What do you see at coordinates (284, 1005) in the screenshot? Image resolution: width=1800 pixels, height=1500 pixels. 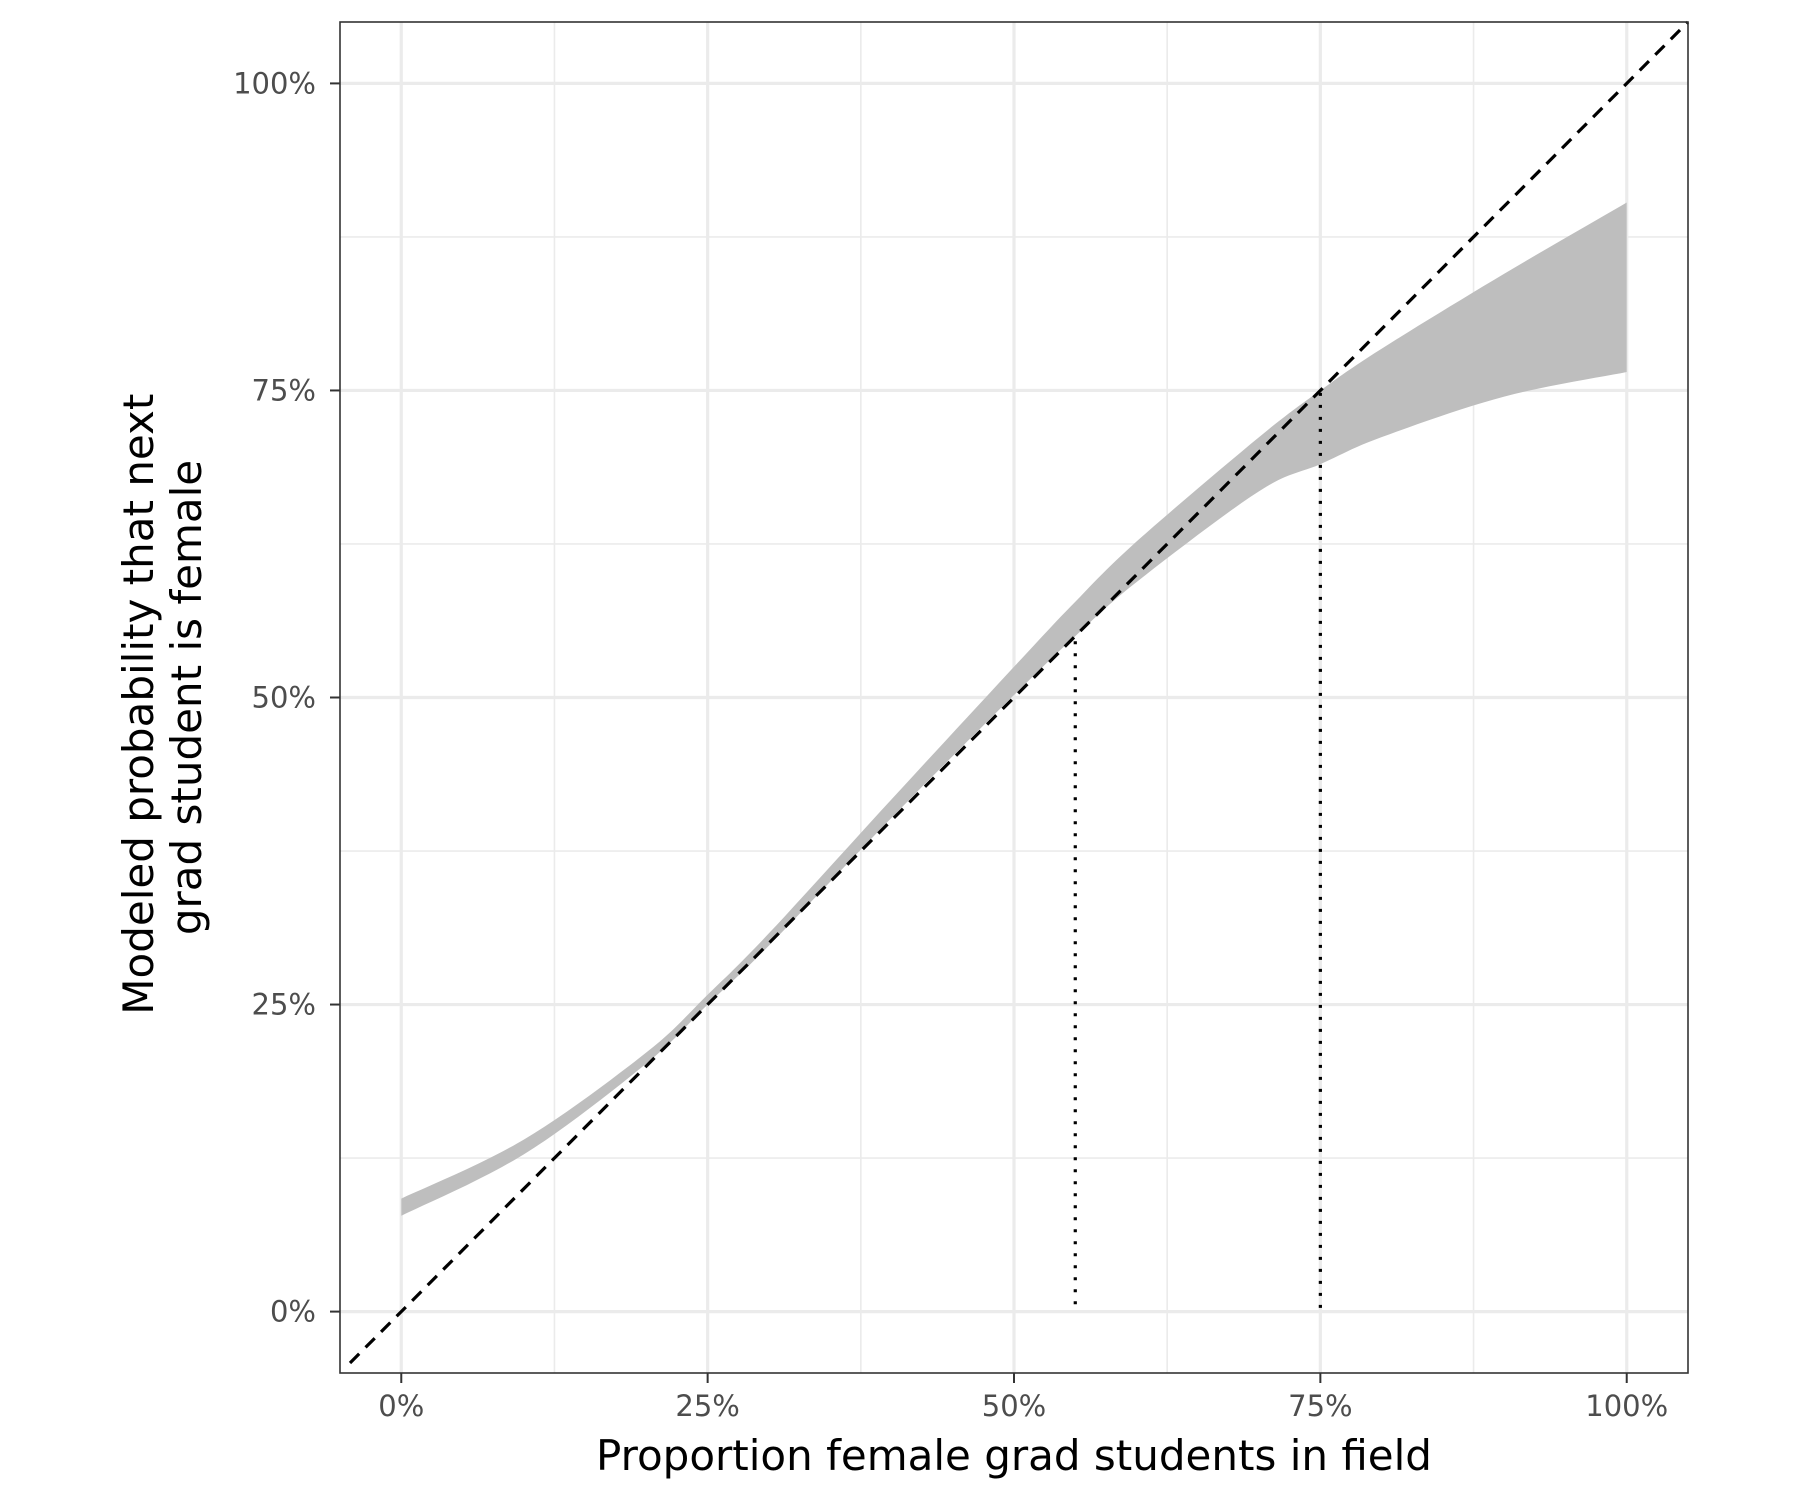 I see `y-tick-label: 25%` at bounding box center [284, 1005].